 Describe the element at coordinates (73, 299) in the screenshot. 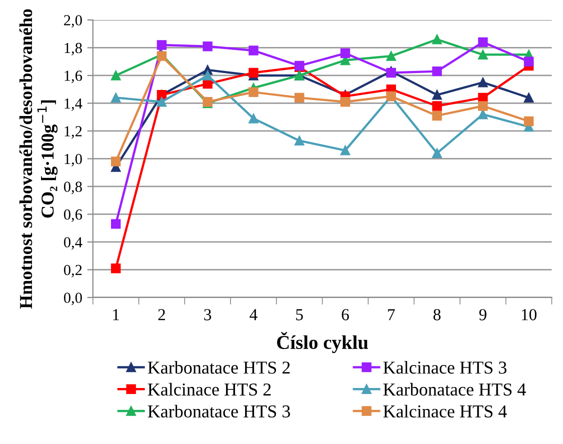

I see `y-tick-label: 0,0` at that location.